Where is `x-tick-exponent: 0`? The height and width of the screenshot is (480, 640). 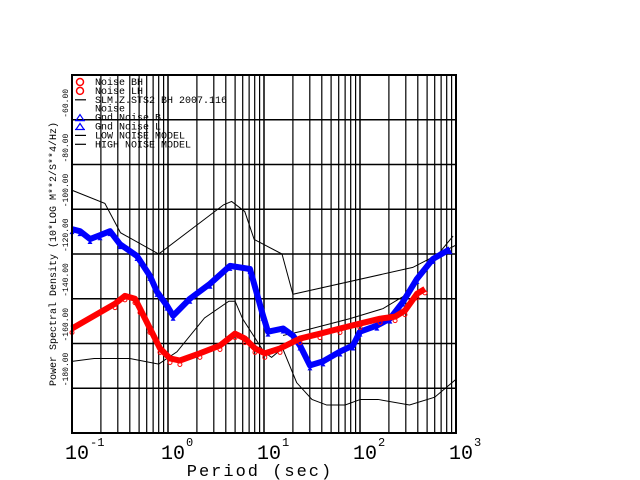 x-tick-exponent: 0 is located at coordinates (189, 443).